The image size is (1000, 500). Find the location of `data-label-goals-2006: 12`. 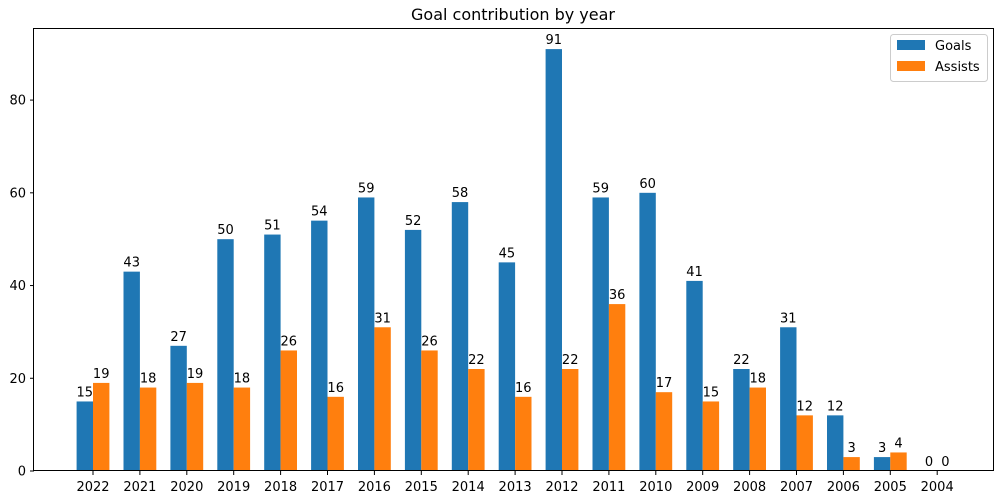

data-label-goals-2006: 12 is located at coordinates (835, 406).